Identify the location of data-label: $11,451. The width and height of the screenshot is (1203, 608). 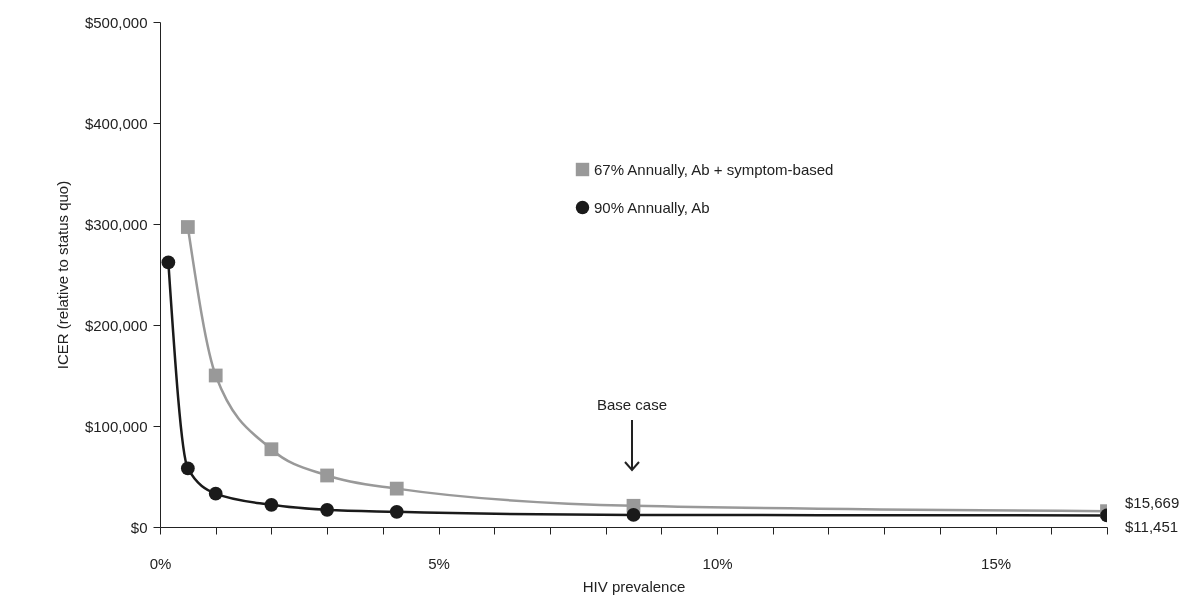
(1152, 527).